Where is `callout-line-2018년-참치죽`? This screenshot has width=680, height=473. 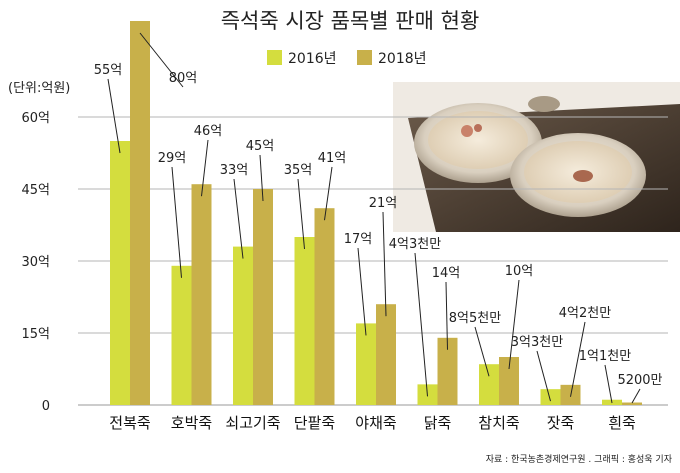 callout-line-2018년-참치죽 is located at coordinates (514, 324).